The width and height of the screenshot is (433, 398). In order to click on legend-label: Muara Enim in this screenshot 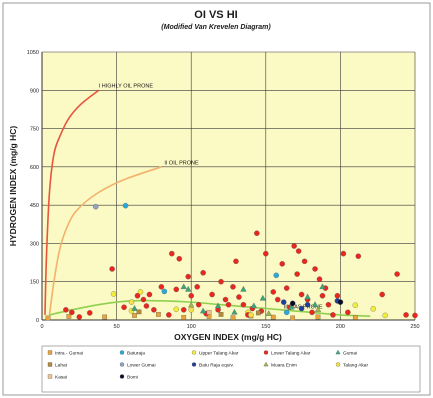, I will do `click(284, 366)`.